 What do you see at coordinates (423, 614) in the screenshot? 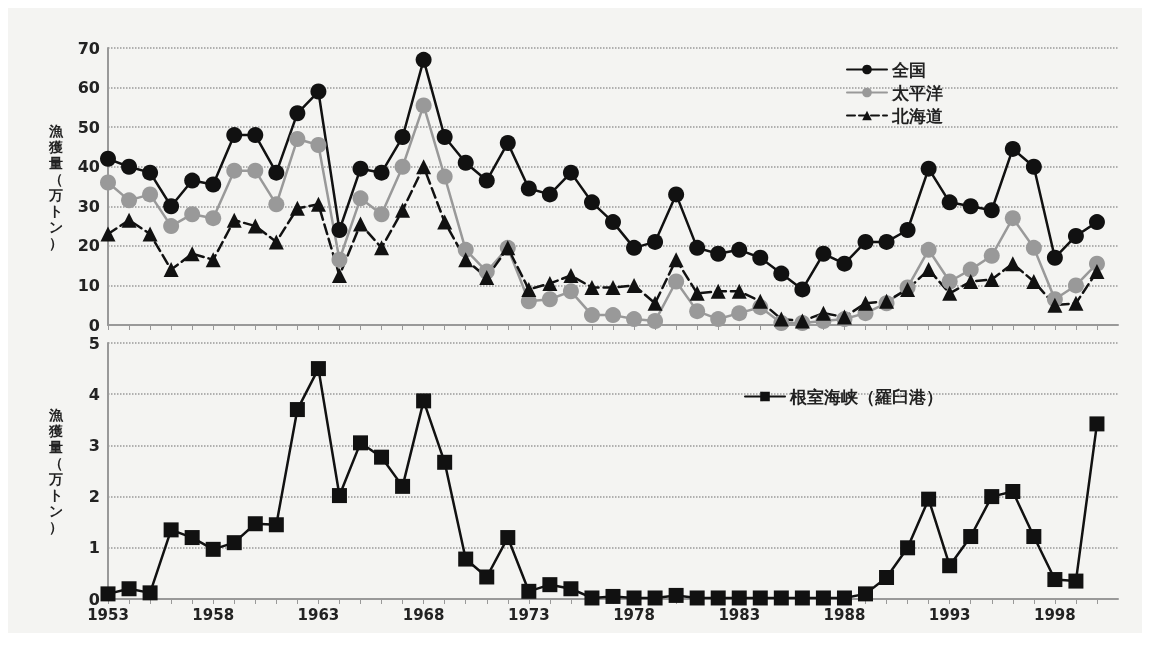
I see `x-tick-label: 1968` at bounding box center [423, 614].